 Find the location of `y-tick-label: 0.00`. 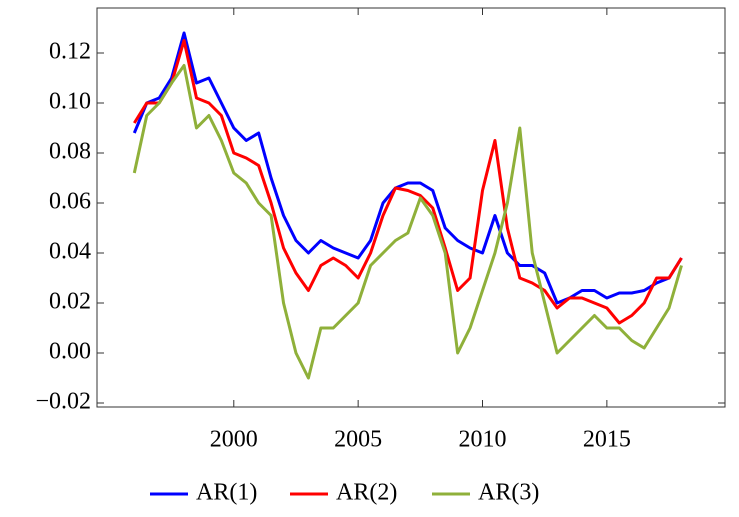

y-tick-label: 0.00 is located at coordinates (70, 352).